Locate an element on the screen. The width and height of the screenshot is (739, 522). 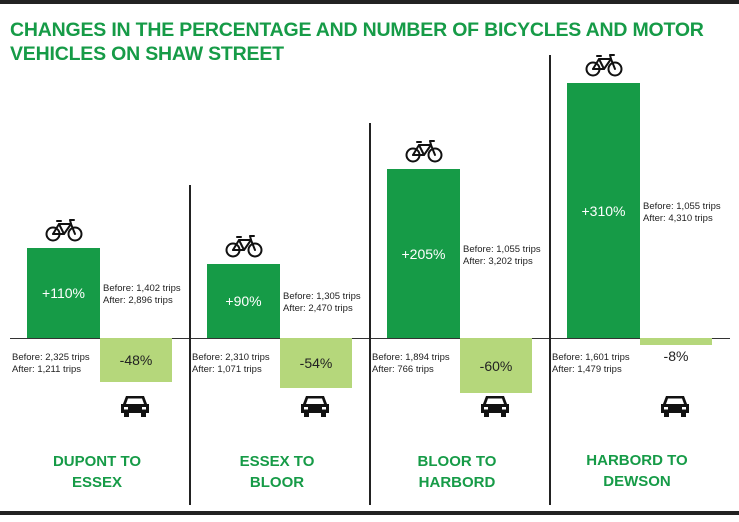
motor-vehicle-pct-label: -60% is located at coordinates (496, 365).